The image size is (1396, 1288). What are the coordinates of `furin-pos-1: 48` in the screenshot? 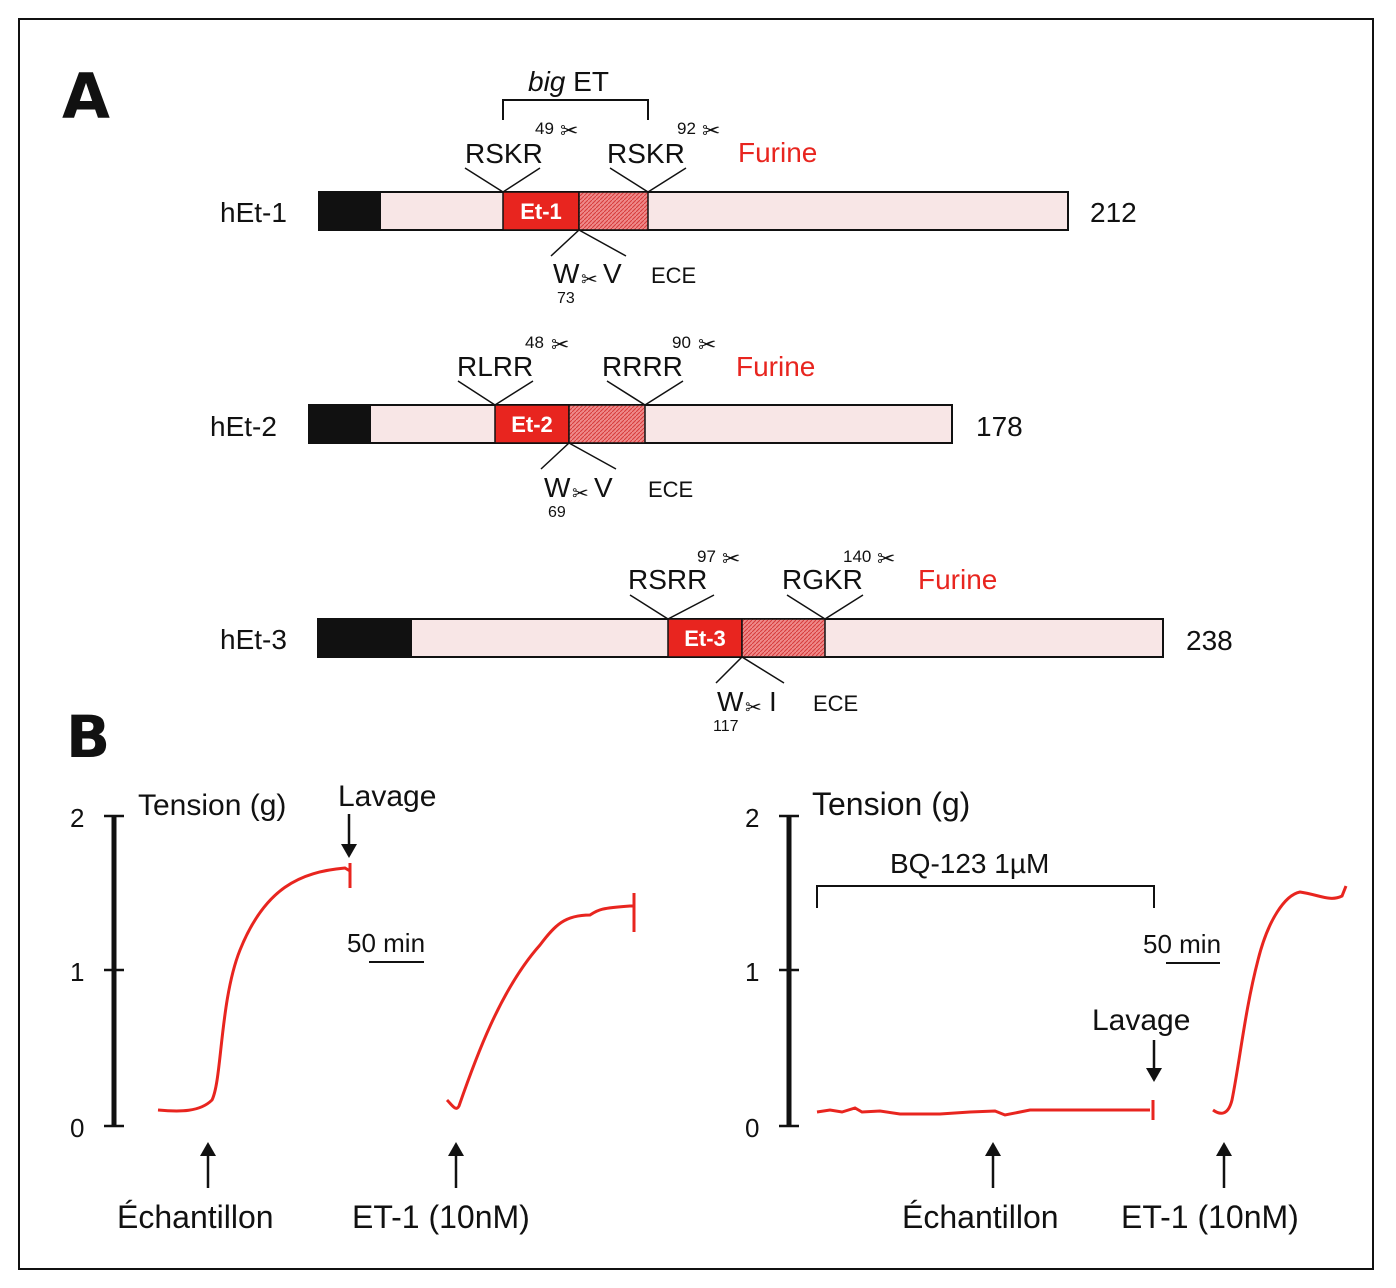 It's located at (534, 342).